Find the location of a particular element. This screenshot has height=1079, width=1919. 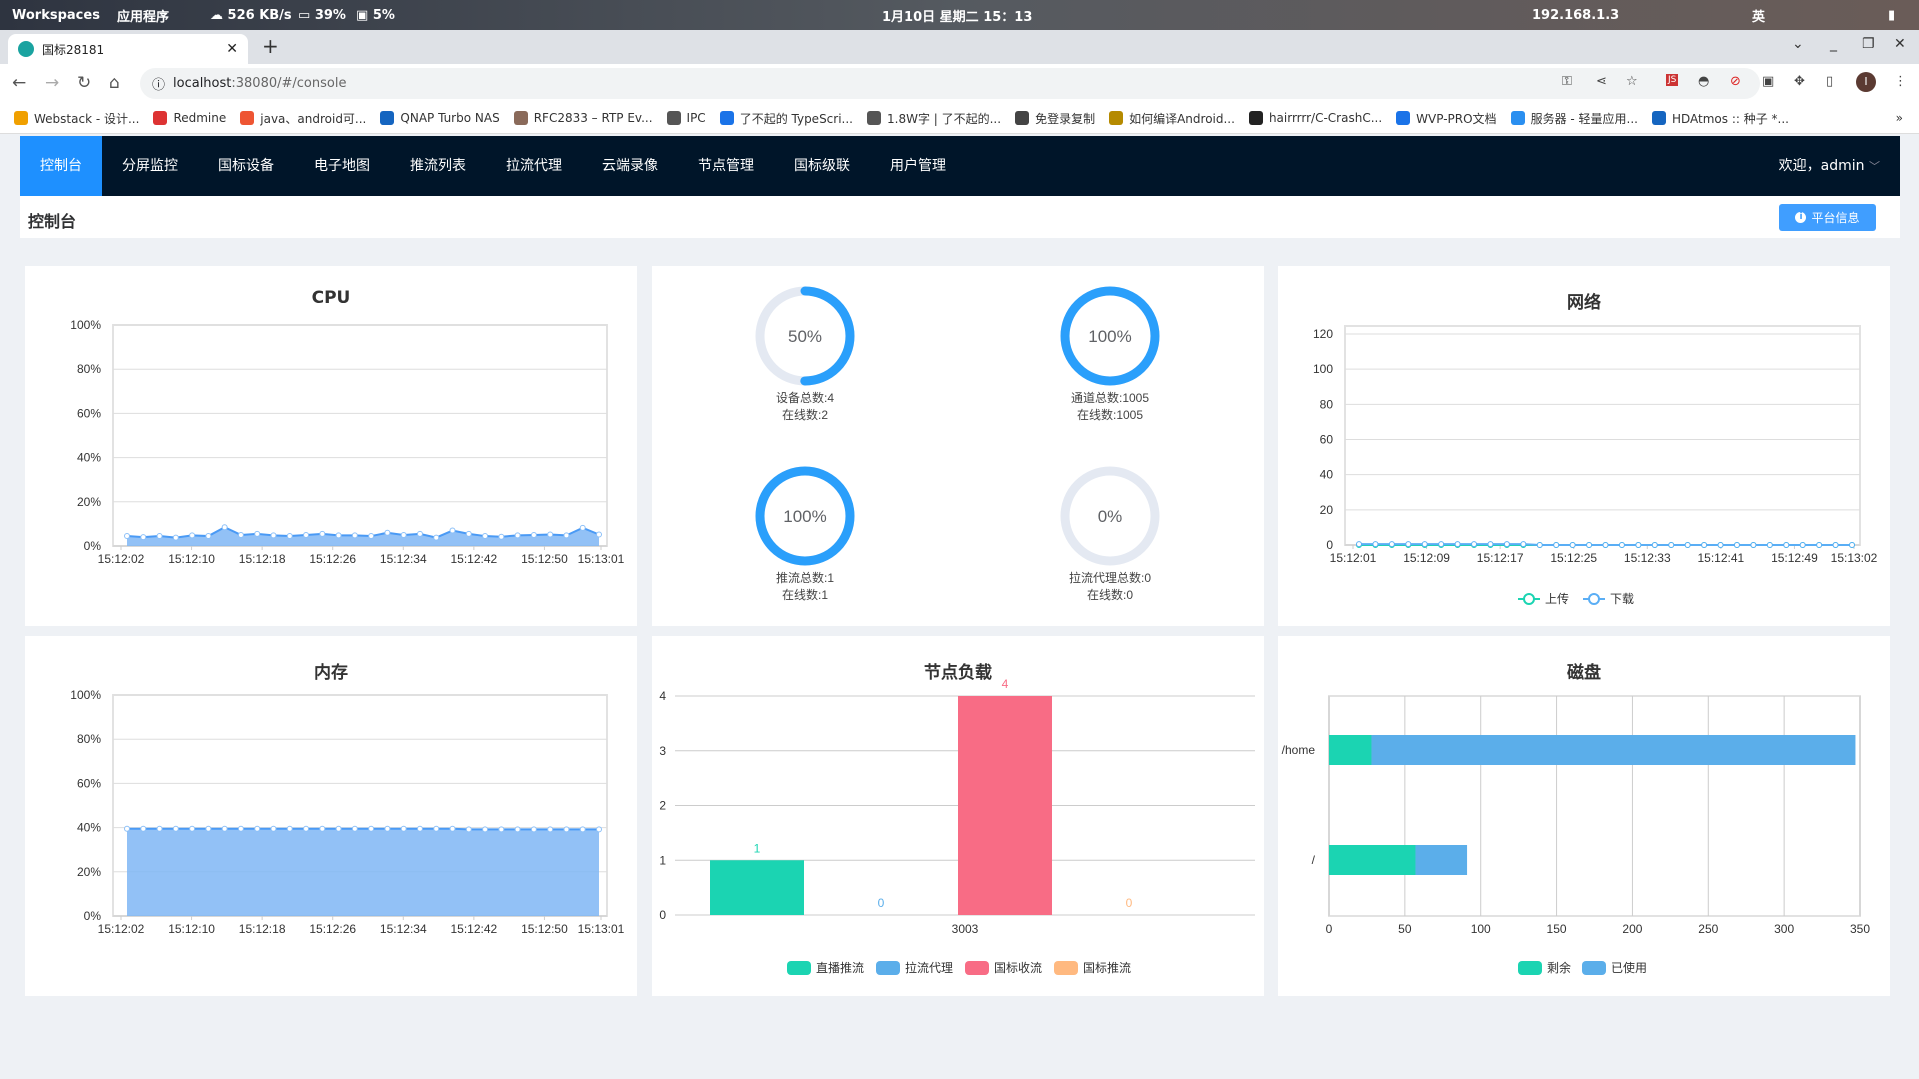

nav-item: 控制台 is located at coordinates (61, 166).